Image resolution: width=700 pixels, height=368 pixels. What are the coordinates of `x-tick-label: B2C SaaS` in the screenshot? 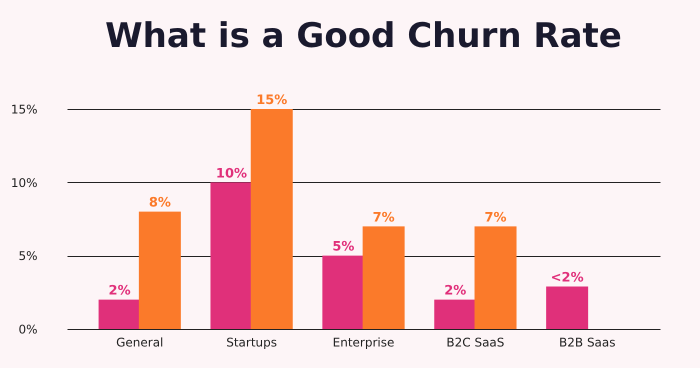 It's located at (475, 343).